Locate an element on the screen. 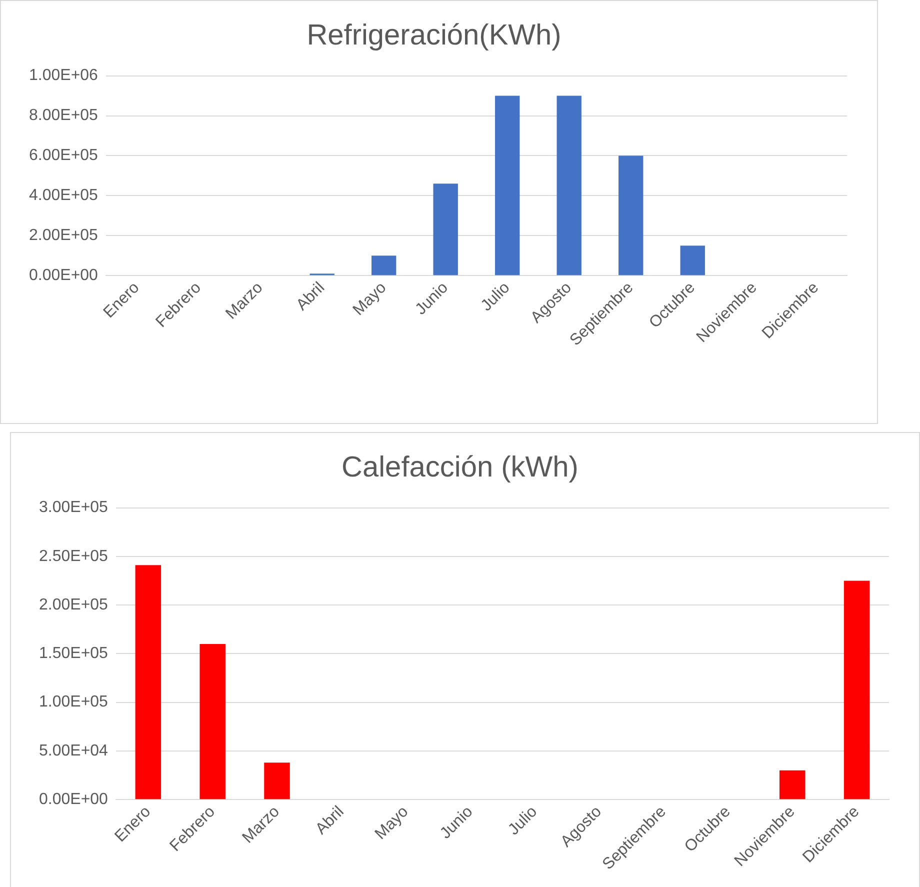 The image size is (920, 887). y-tick-label: 1.50E+05 is located at coordinates (73, 653).